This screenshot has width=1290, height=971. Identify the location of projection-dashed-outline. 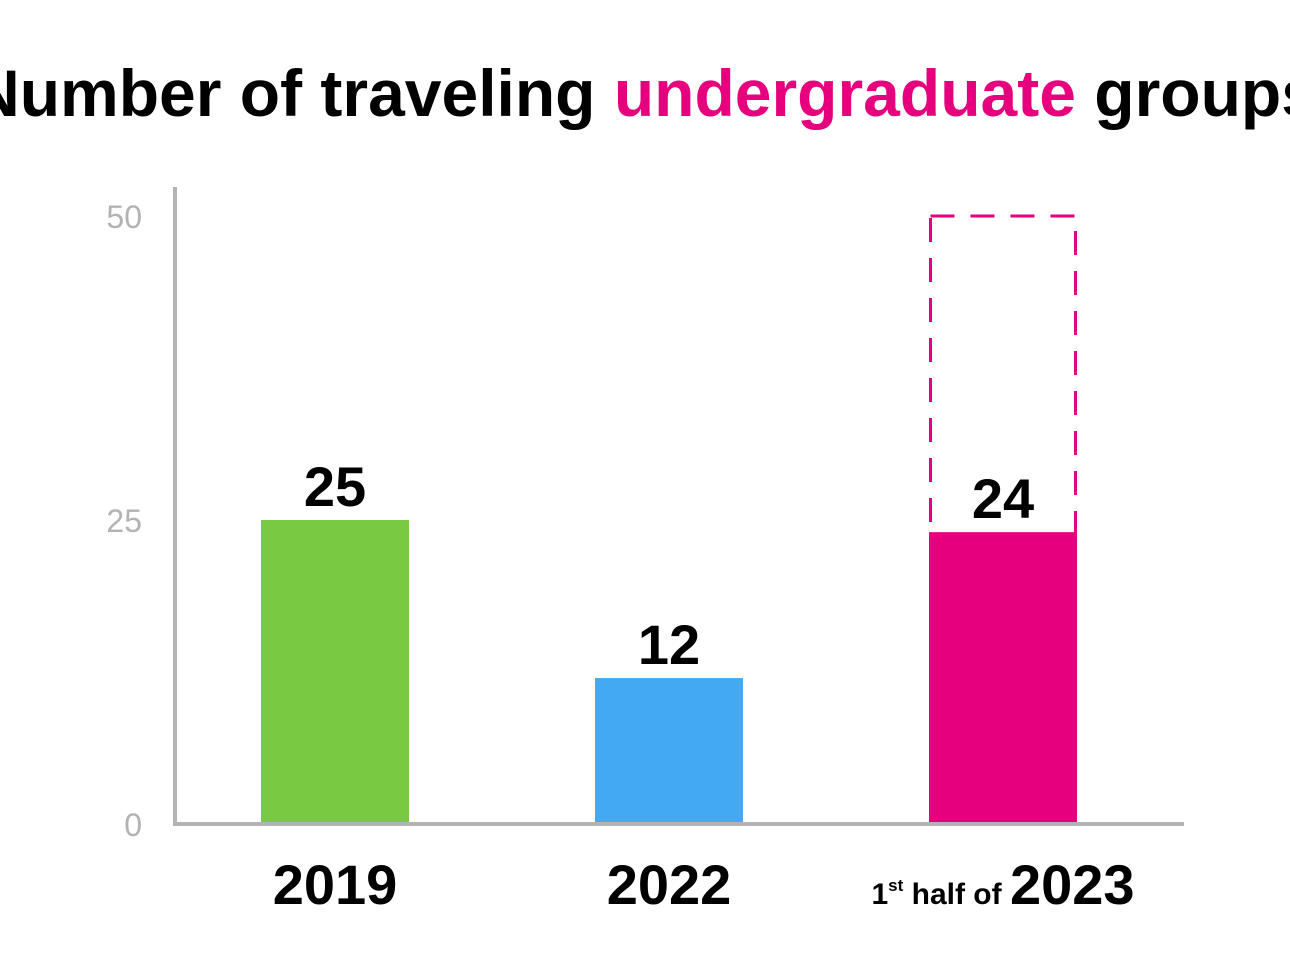
(1003, 520).